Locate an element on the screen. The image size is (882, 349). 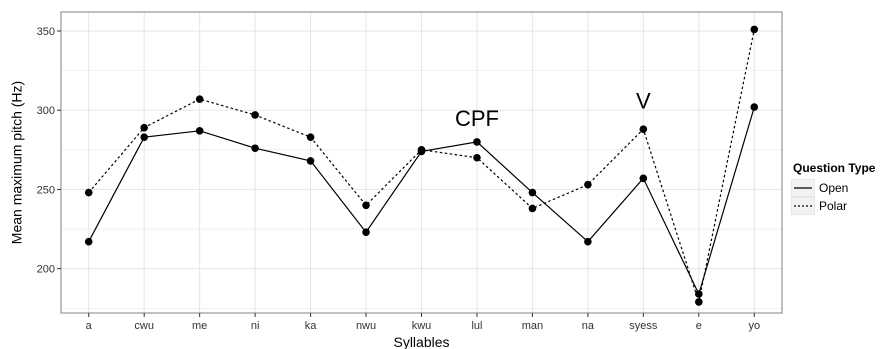
x-tick-label: ni is located at coordinates (255, 326).